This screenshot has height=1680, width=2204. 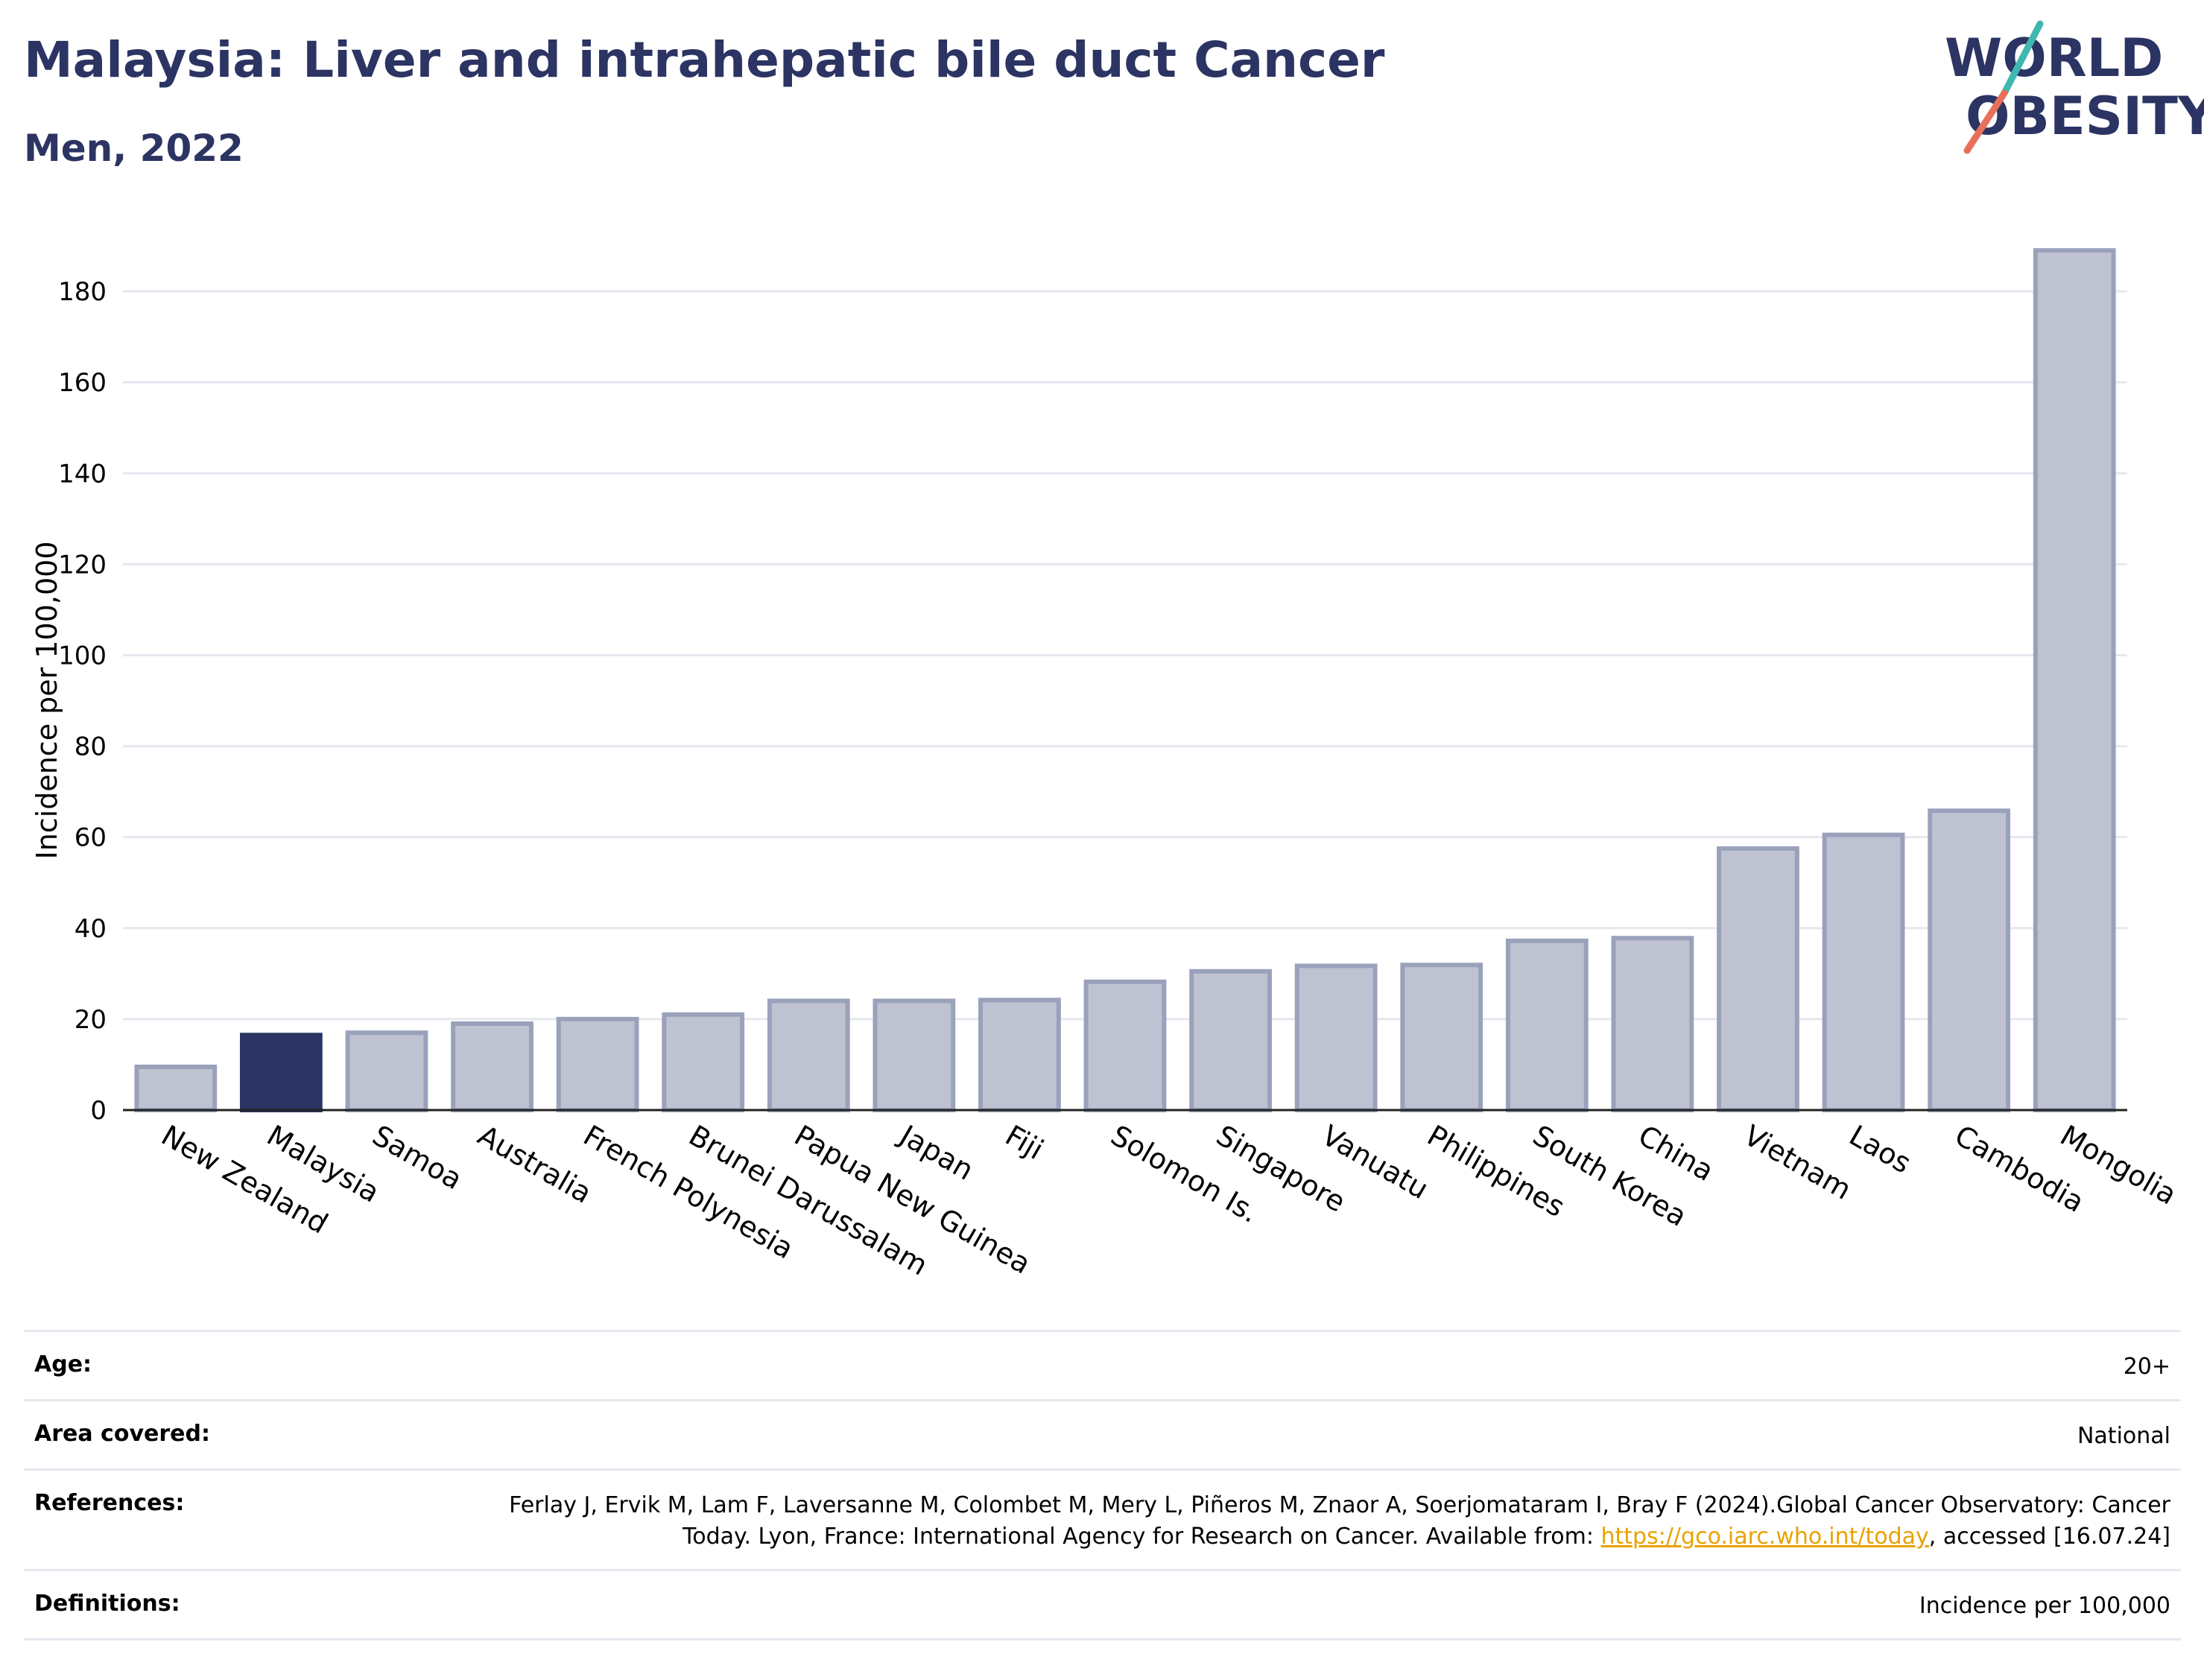 What do you see at coordinates (82, 656) in the screenshot?
I see `y-tick-label: 100` at bounding box center [82, 656].